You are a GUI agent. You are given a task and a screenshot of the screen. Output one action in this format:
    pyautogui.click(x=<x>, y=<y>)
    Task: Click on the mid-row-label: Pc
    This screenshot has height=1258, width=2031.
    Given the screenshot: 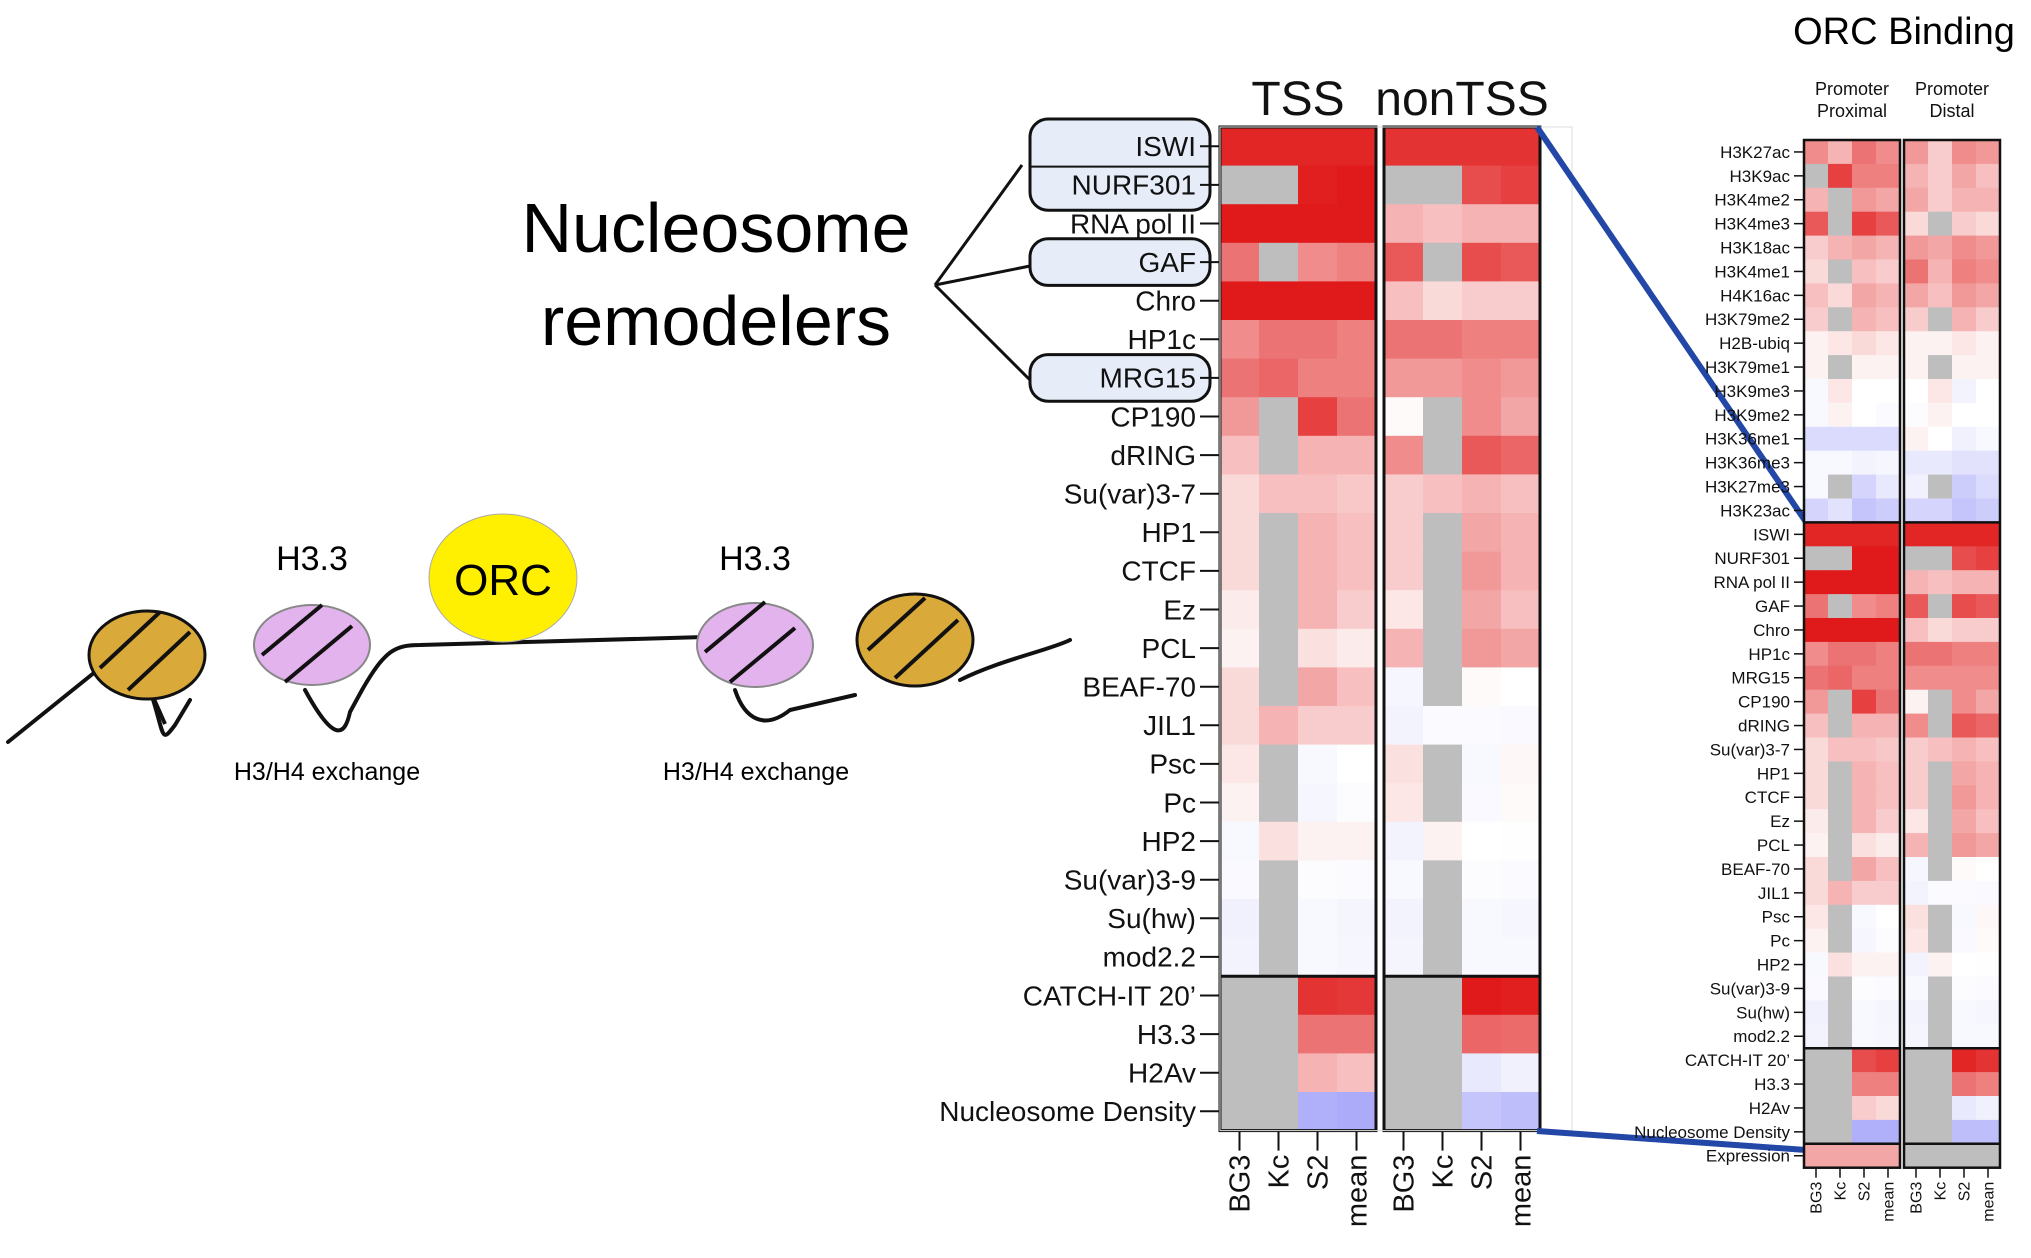 What is the action you would take?
    pyautogui.click(x=1179, y=802)
    